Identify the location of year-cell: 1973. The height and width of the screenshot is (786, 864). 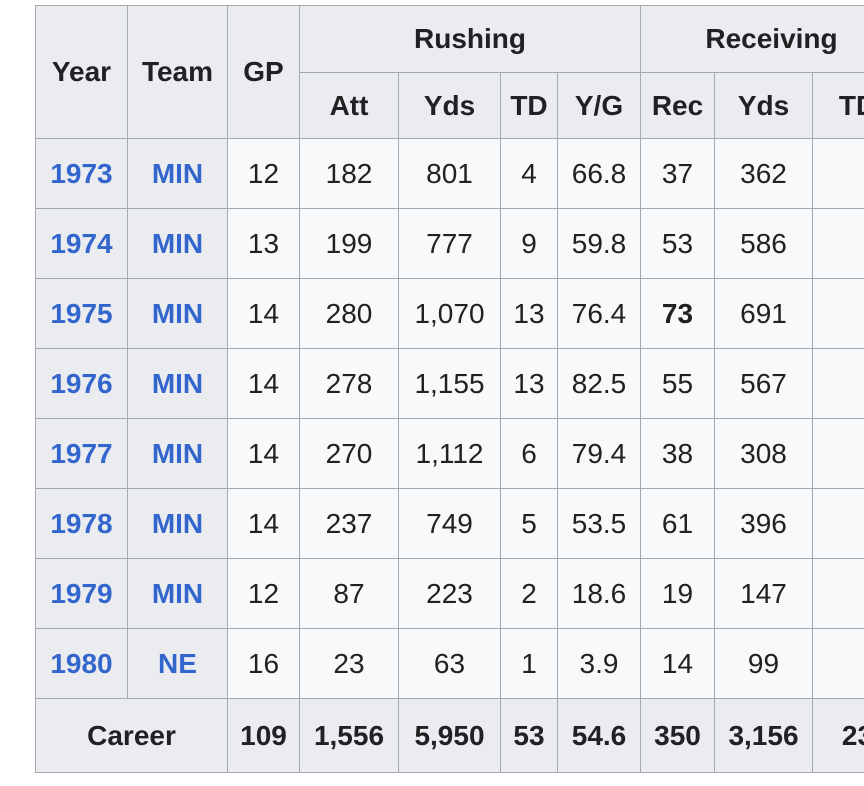
(81, 173).